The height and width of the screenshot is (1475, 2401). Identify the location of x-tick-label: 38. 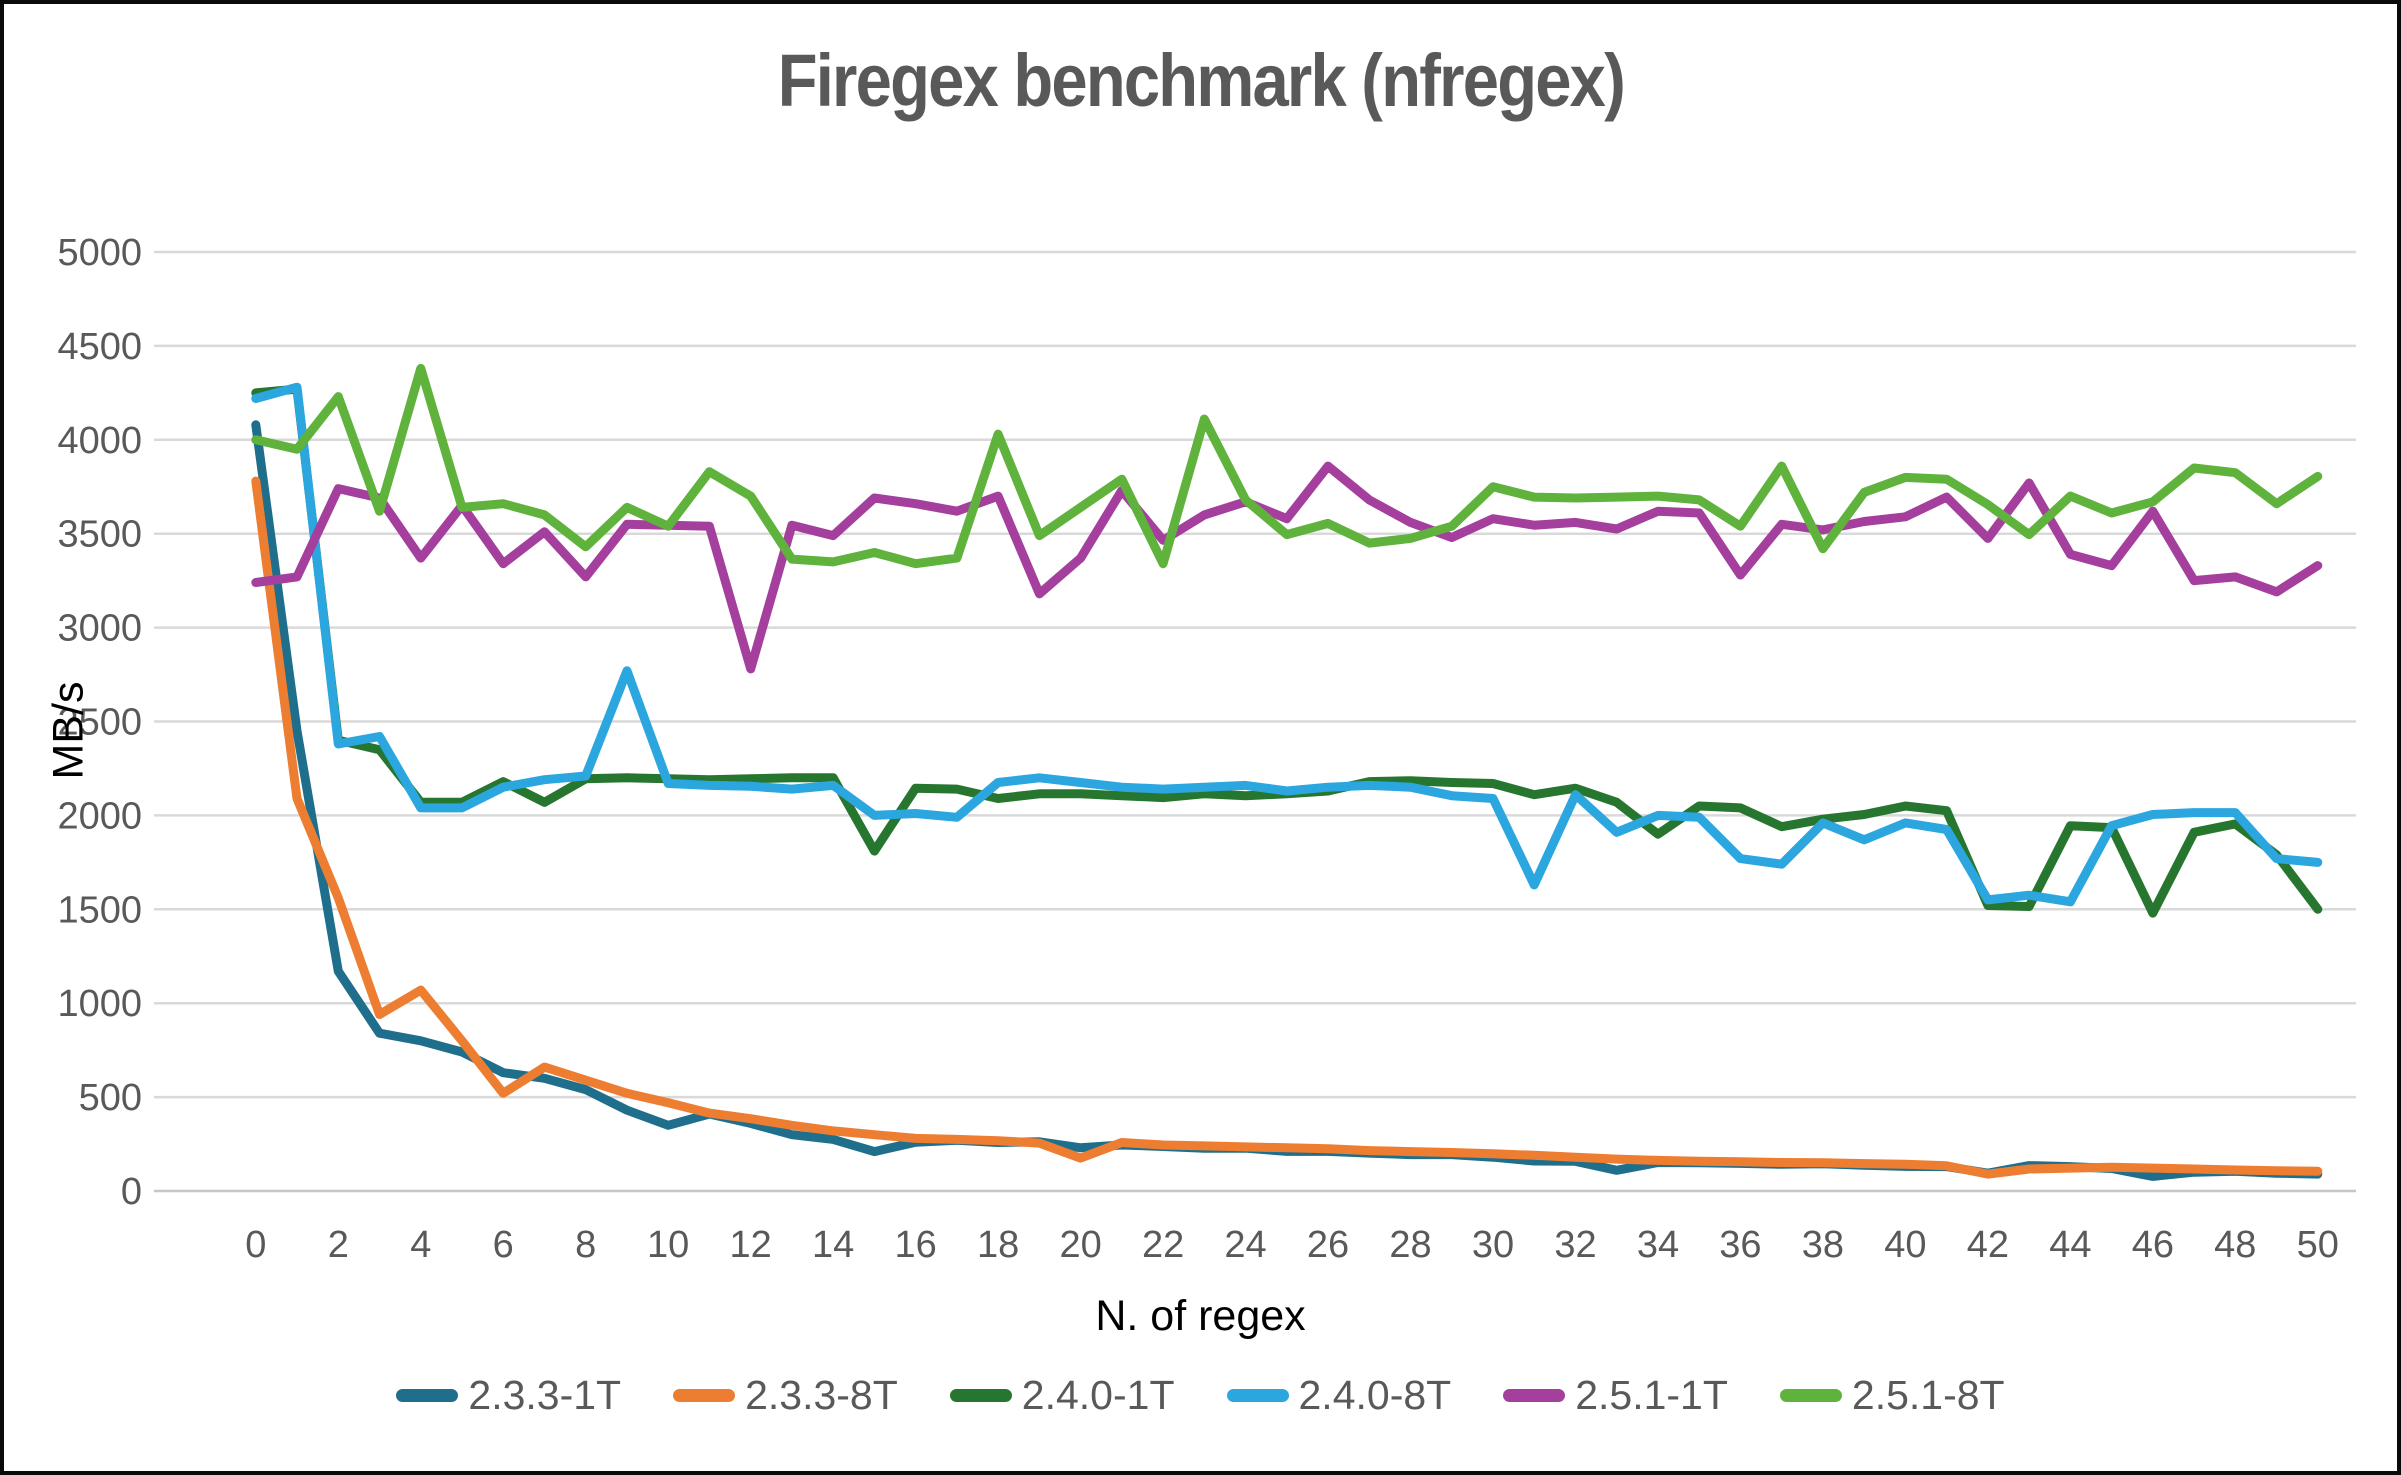
(1823, 1245).